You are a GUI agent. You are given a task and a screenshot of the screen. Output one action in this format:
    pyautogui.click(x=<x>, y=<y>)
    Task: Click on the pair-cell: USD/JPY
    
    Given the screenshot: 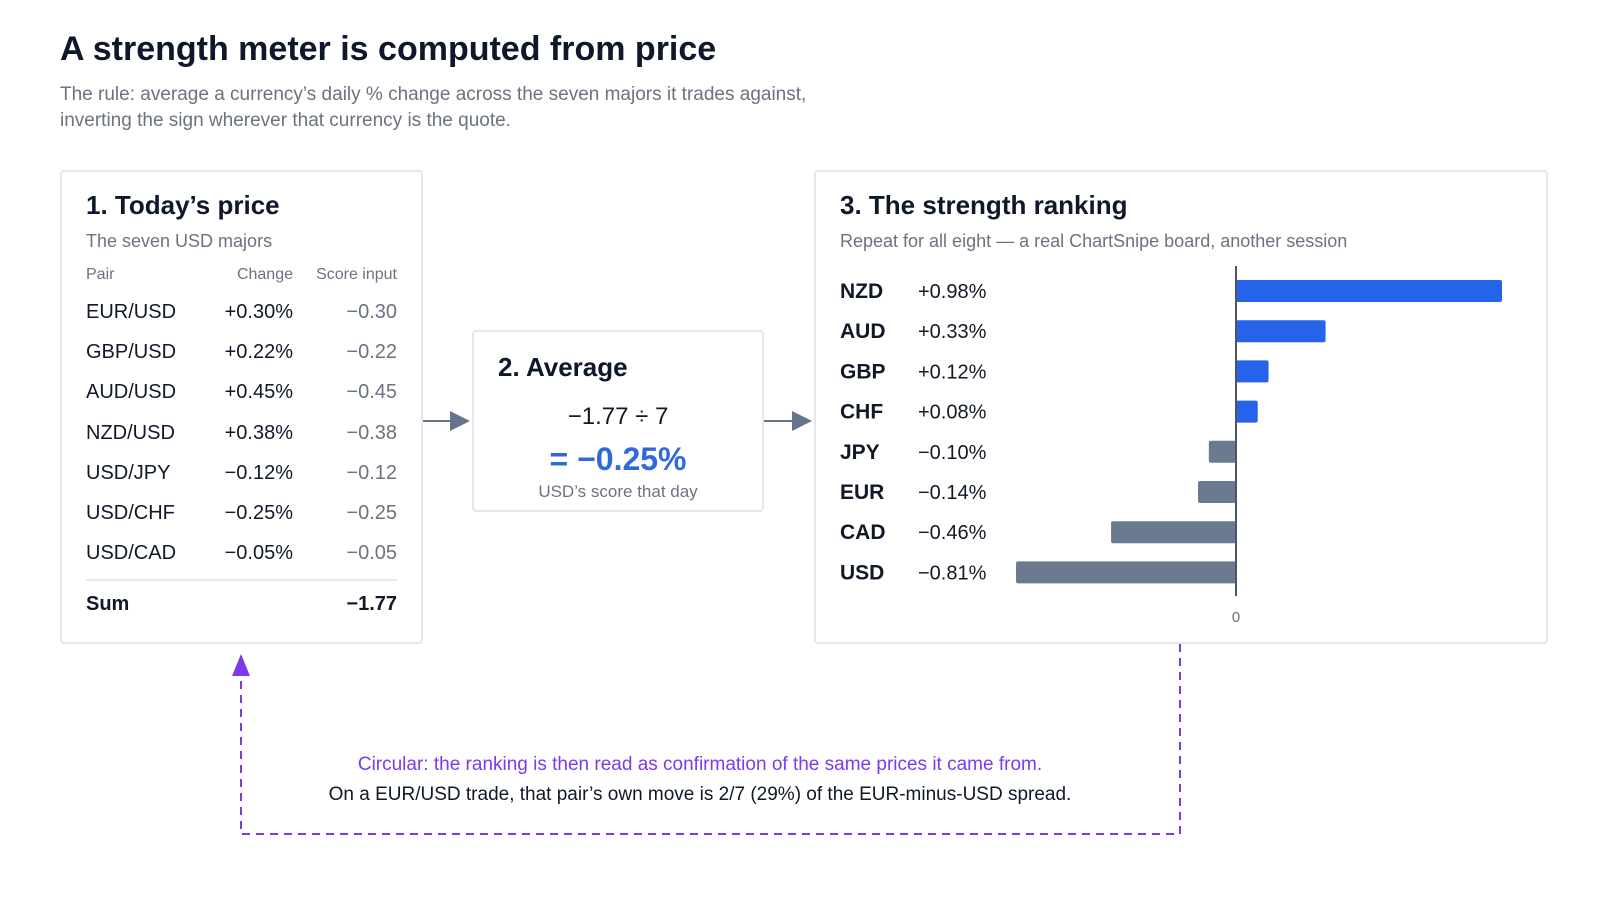 What is the action you would take?
    pyautogui.click(x=128, y=472)
    